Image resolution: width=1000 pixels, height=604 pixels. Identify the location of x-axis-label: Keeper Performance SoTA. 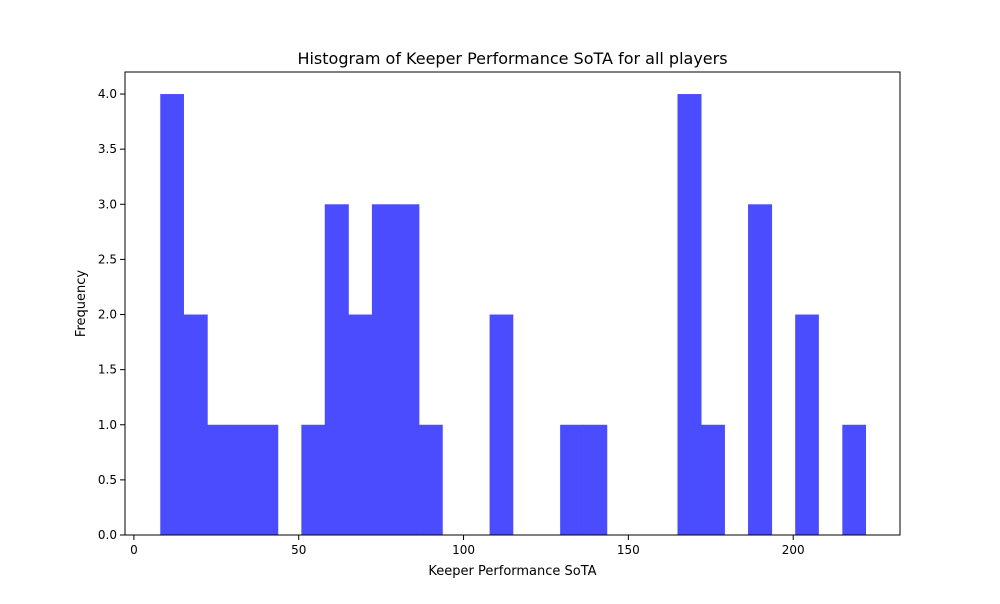
(512, 571).